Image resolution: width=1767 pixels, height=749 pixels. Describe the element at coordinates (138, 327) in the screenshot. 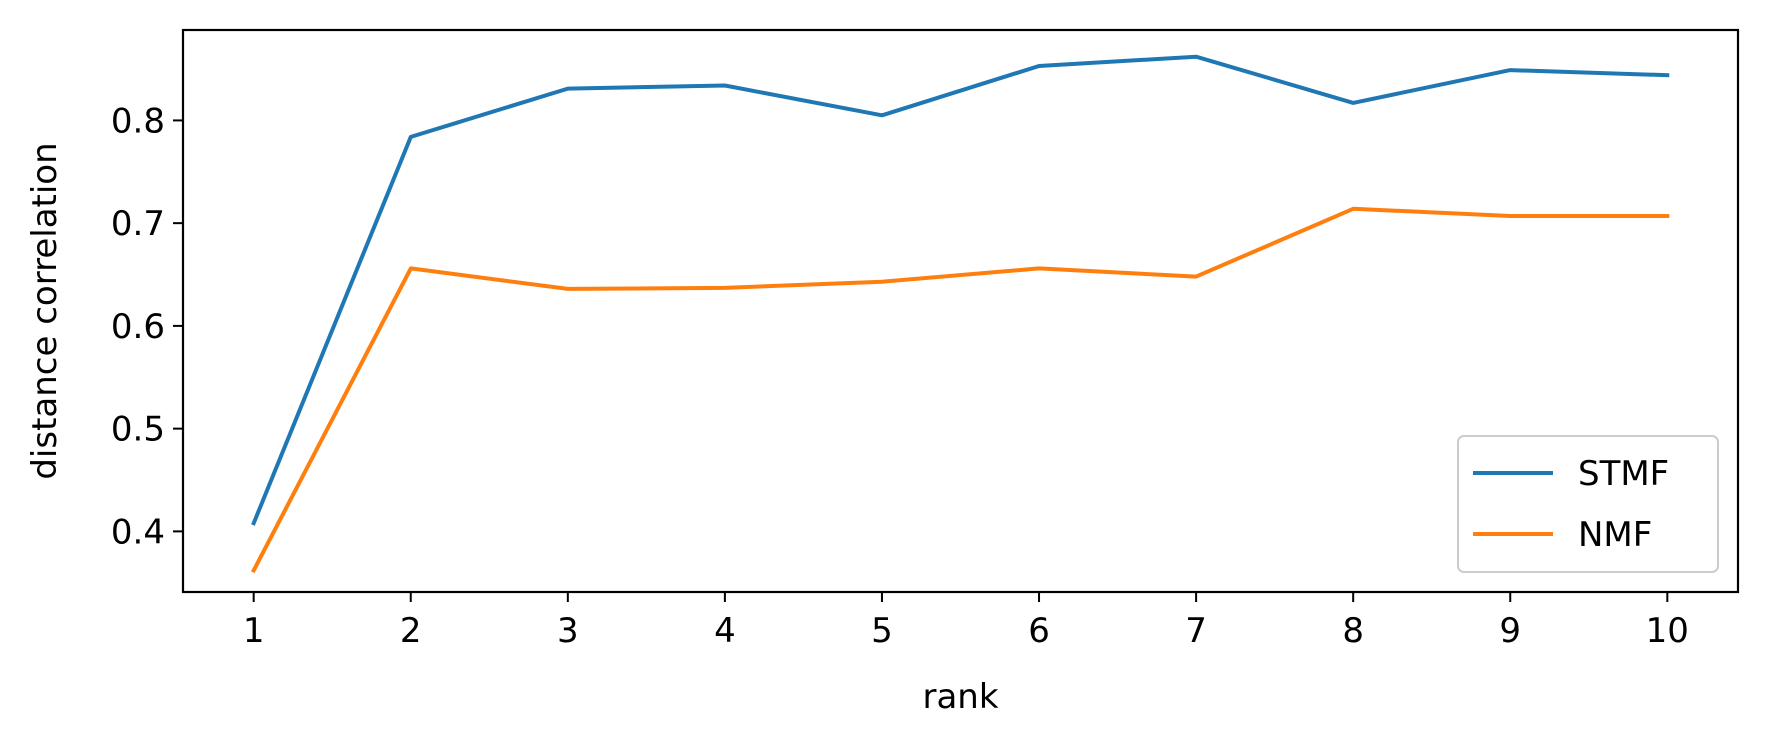

I see `y-tick-label: 0.6` at that location.